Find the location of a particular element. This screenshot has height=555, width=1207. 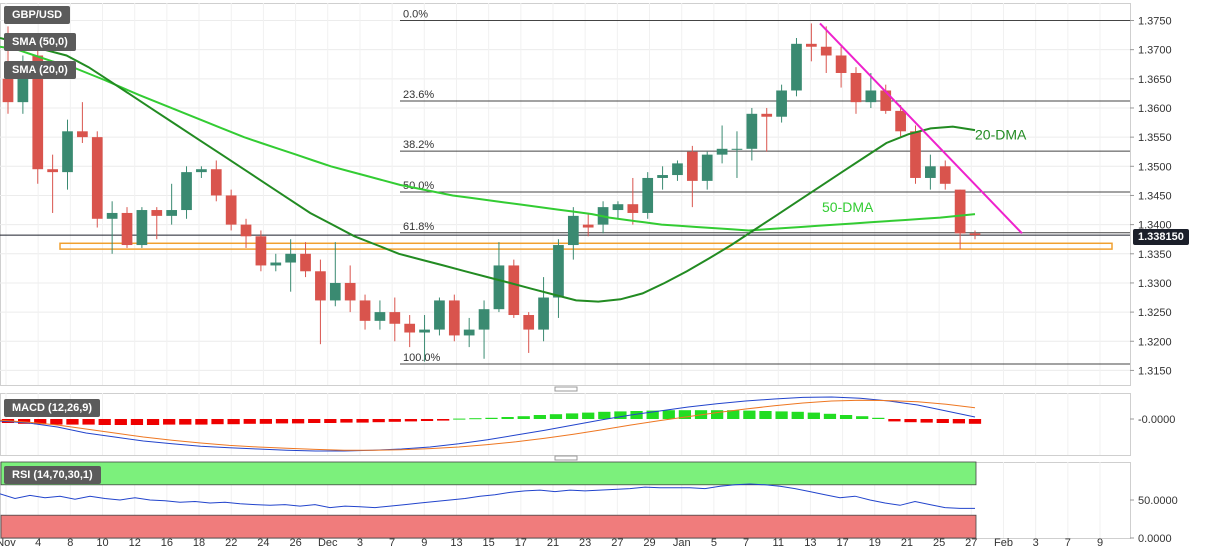

x-tick-label-28: 21 is located at coordinates (907, 543).